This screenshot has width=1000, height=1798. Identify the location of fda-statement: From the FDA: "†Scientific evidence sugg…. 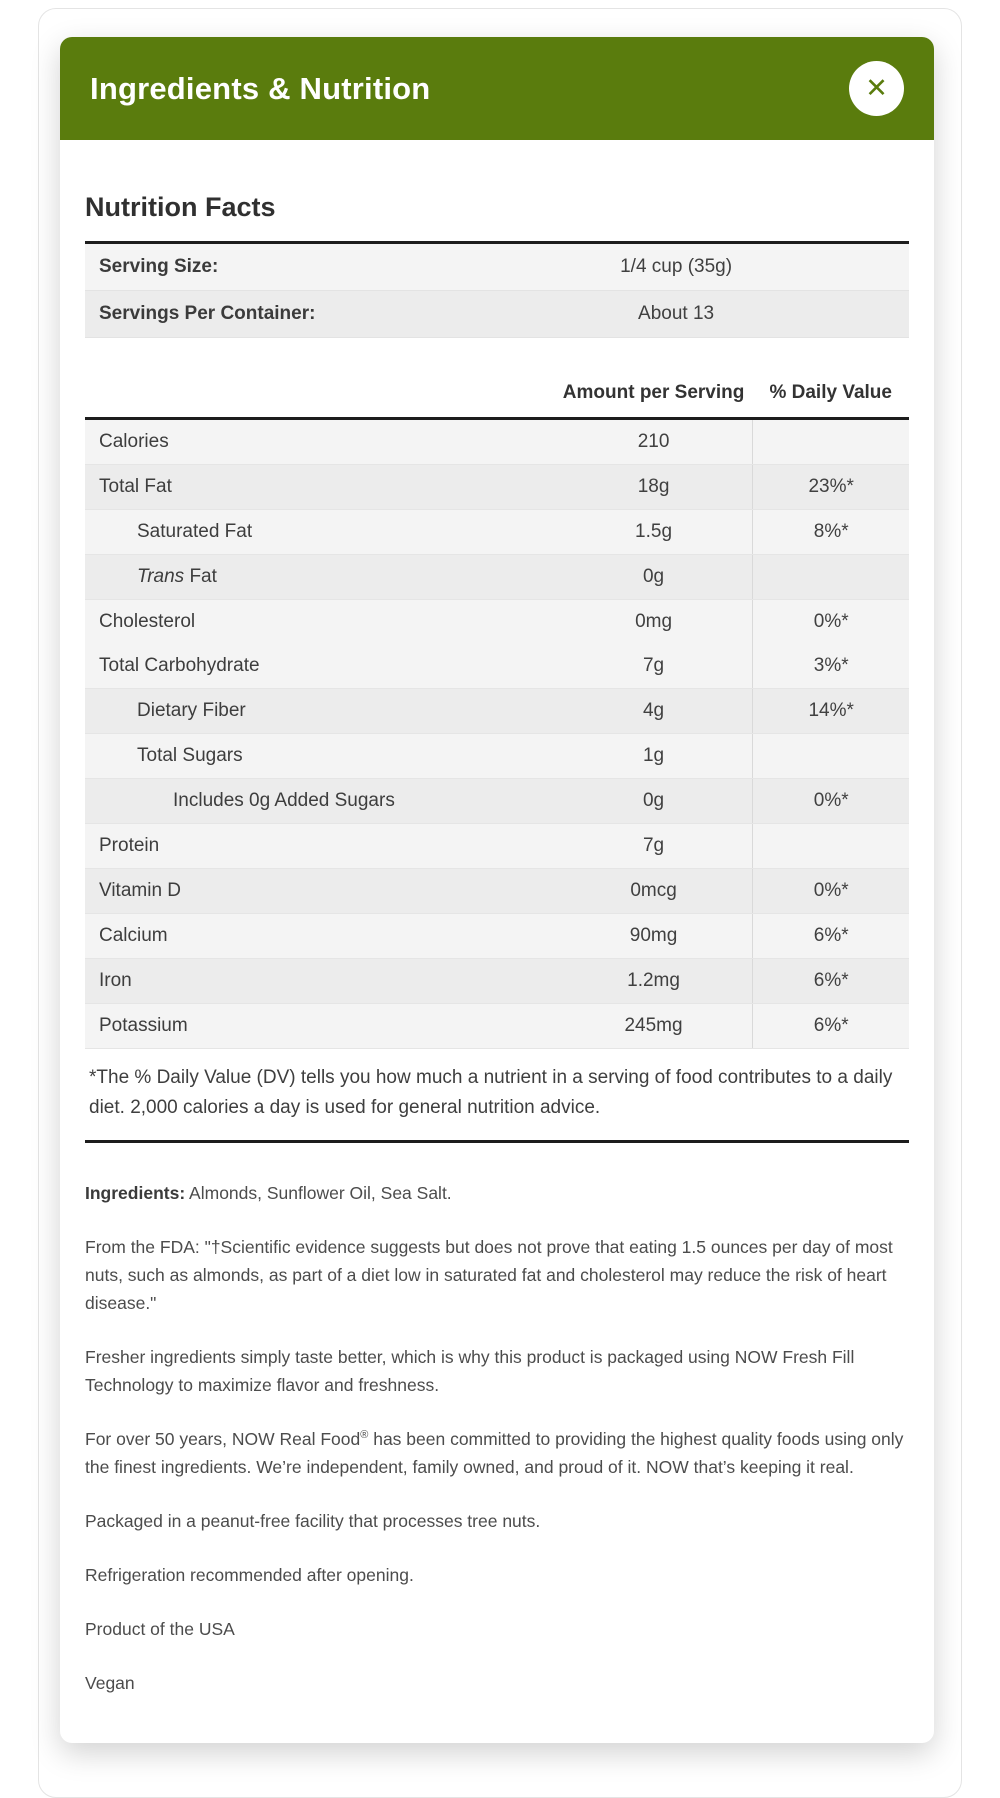
(489, 1275).